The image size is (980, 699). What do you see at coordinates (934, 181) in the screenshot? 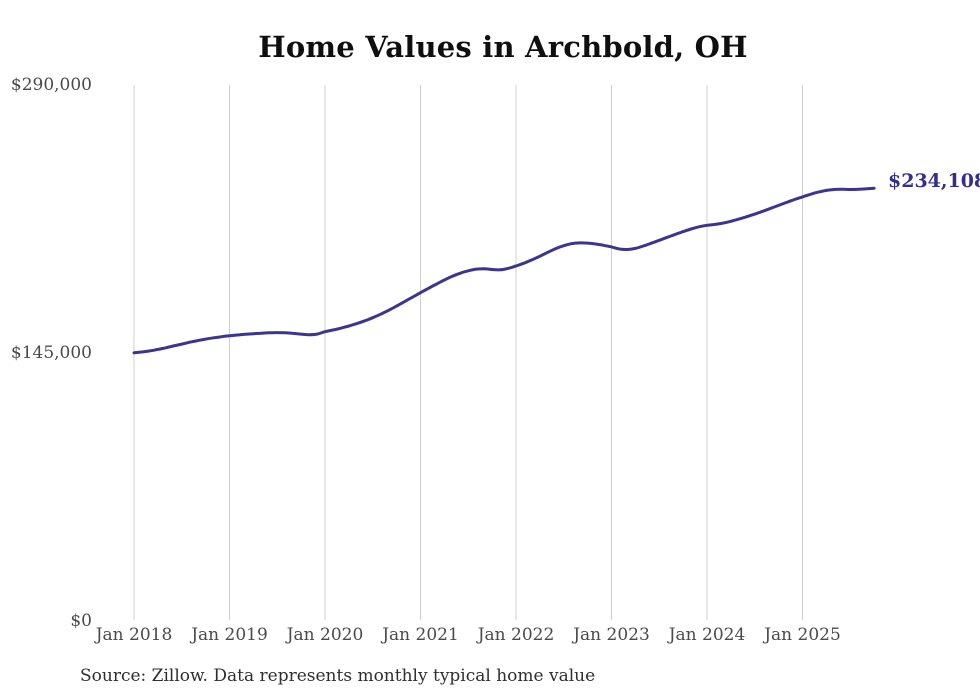
I see `latest-value-label: $234,108` at bounding box center [934, 181].